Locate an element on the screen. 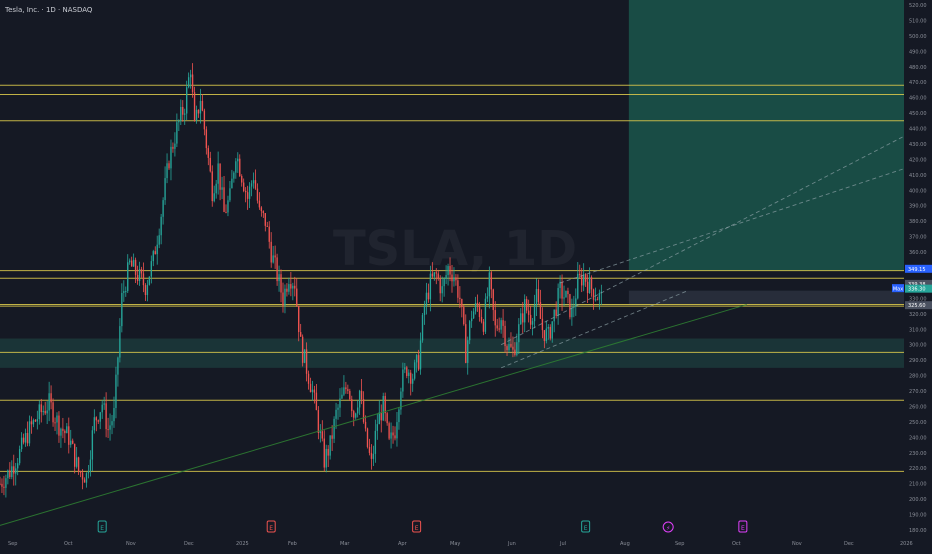  event-label-5: E is located at coordinates (743, 528).